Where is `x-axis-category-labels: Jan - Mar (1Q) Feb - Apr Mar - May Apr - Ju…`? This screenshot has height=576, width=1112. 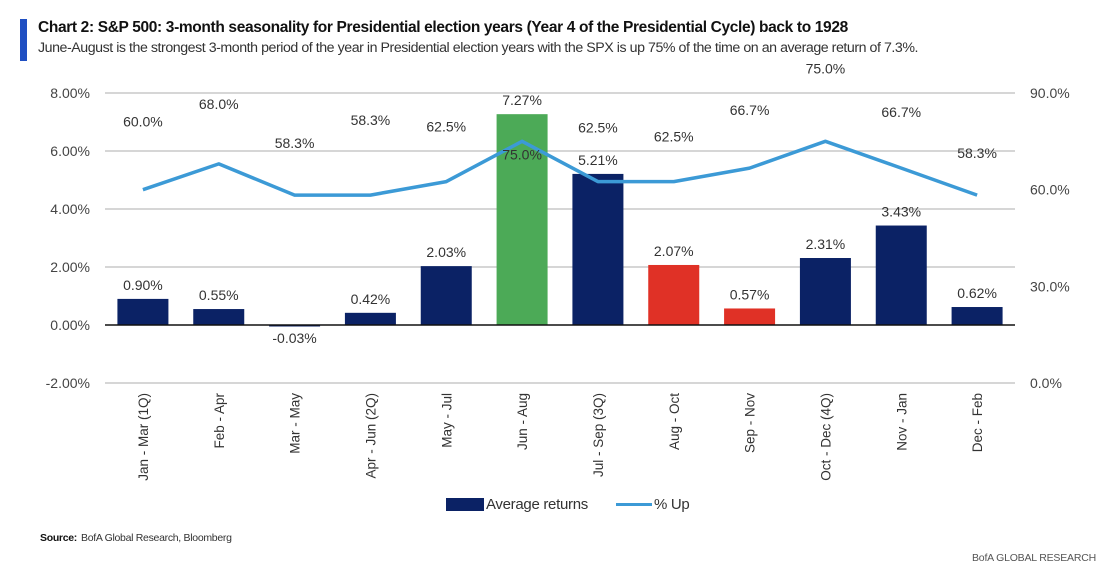
x-axis-category-labels: Jan - Mar (1Q) Feb - Apr Mar - May Apr - Ju… is located at coordinates (560, 437).